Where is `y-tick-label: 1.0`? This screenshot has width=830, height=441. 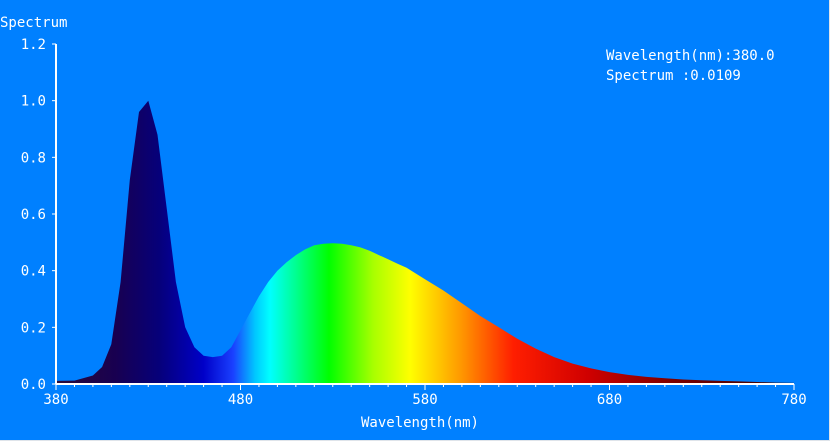 y-tick-label: 1.0 is located at coordinates (33, 102).